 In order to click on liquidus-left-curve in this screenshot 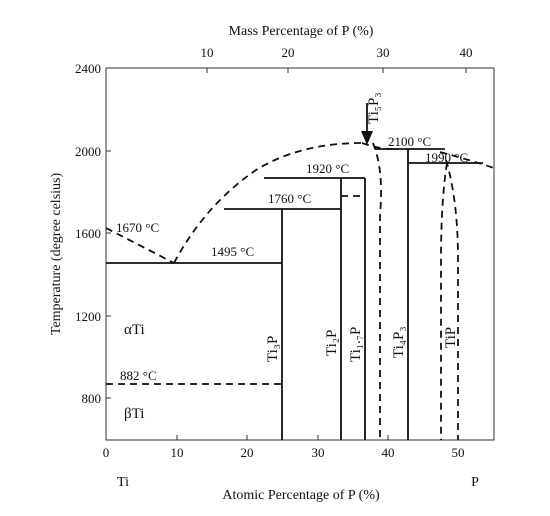, I will do `click(268, 203)`.